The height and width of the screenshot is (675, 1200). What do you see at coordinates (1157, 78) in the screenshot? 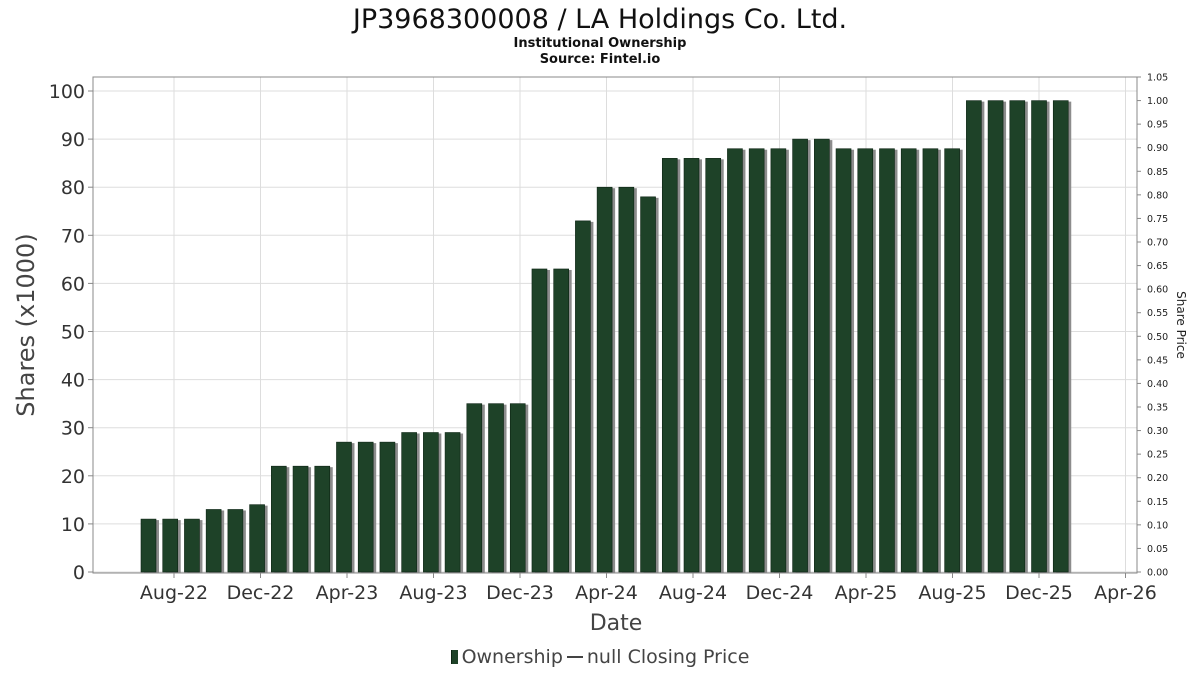
I see `y2-tick-label: 1.05` at bounding box center [1157, 78].